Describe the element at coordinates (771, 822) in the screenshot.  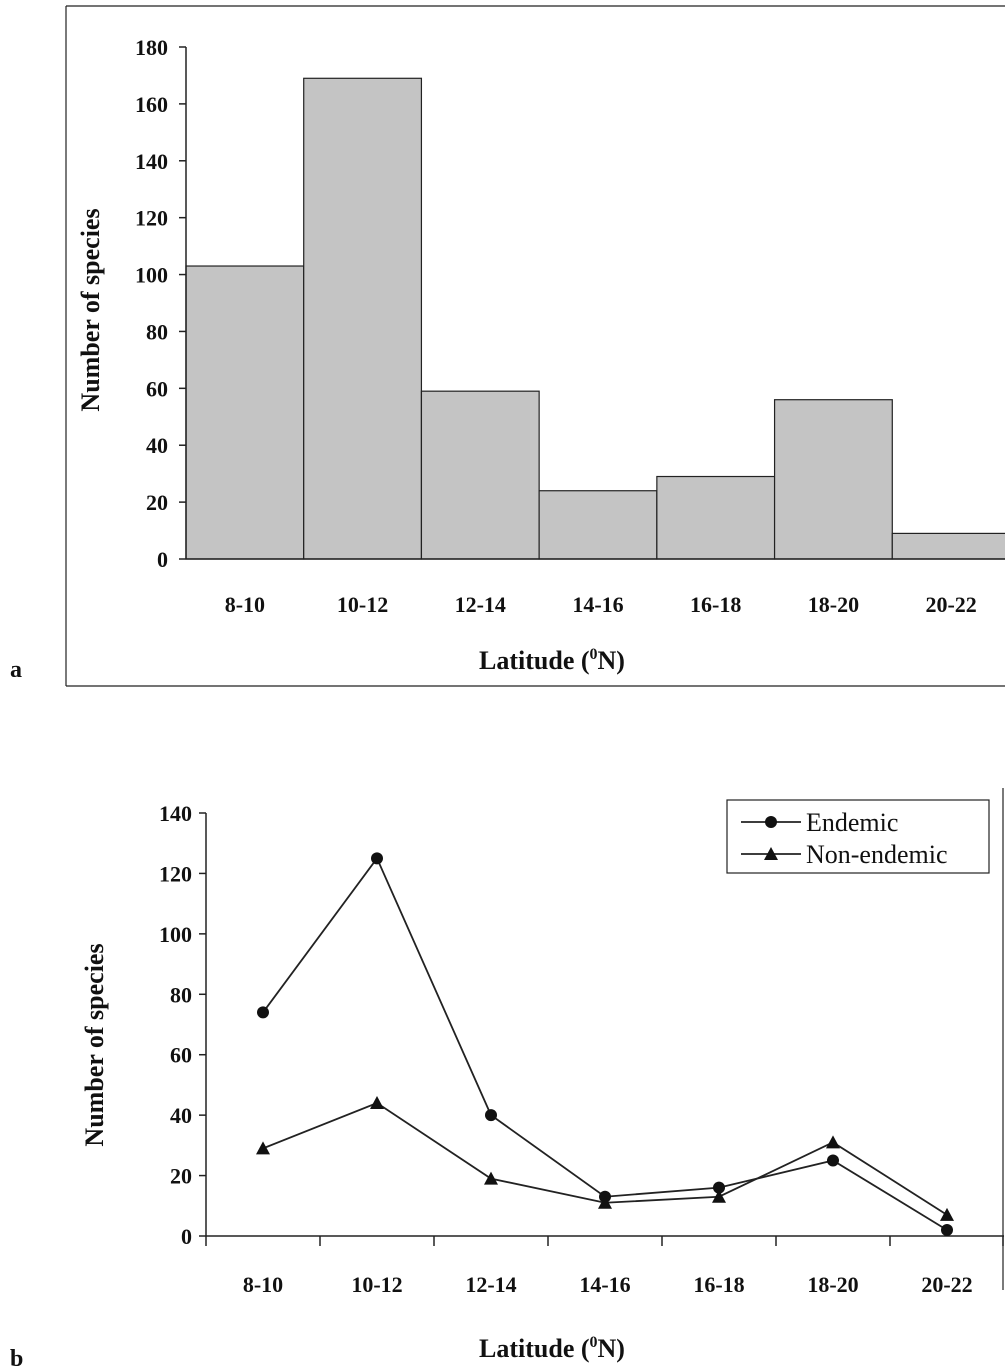
I see `legend-endemic-marker` at that location.